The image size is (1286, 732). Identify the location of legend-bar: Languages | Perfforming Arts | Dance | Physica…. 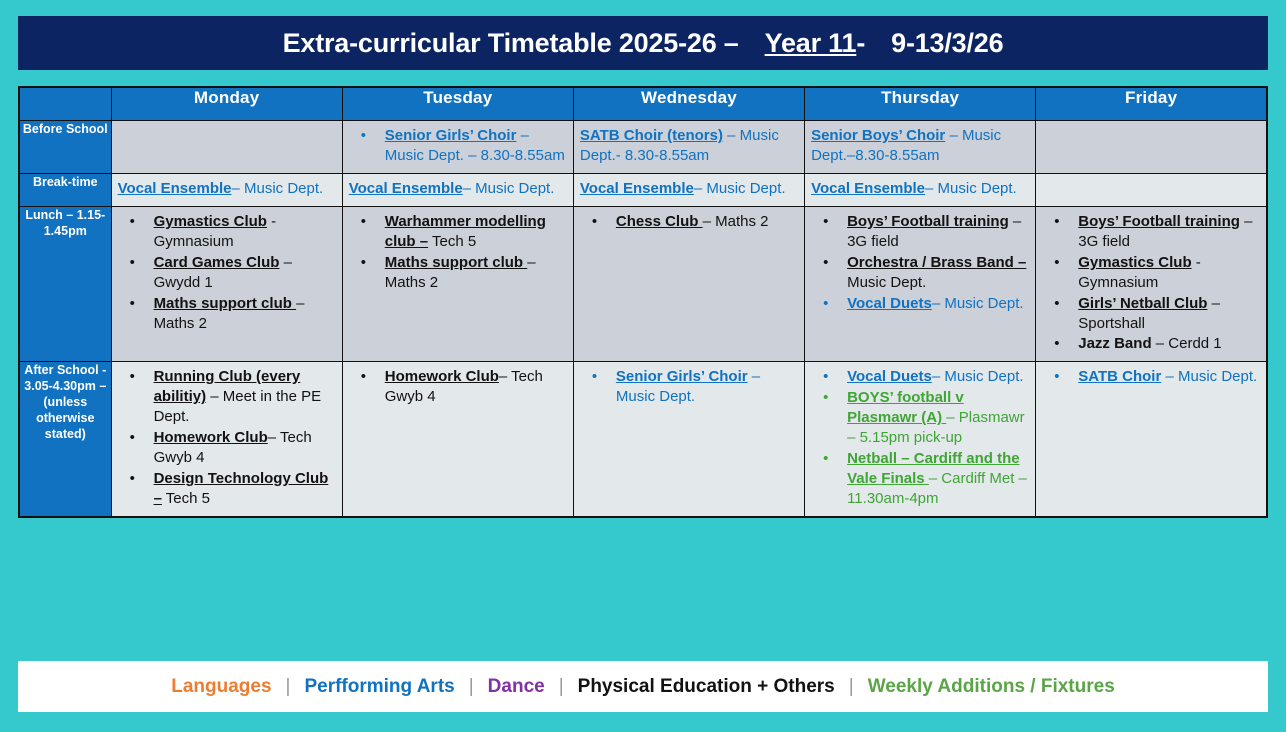
(643, 686).